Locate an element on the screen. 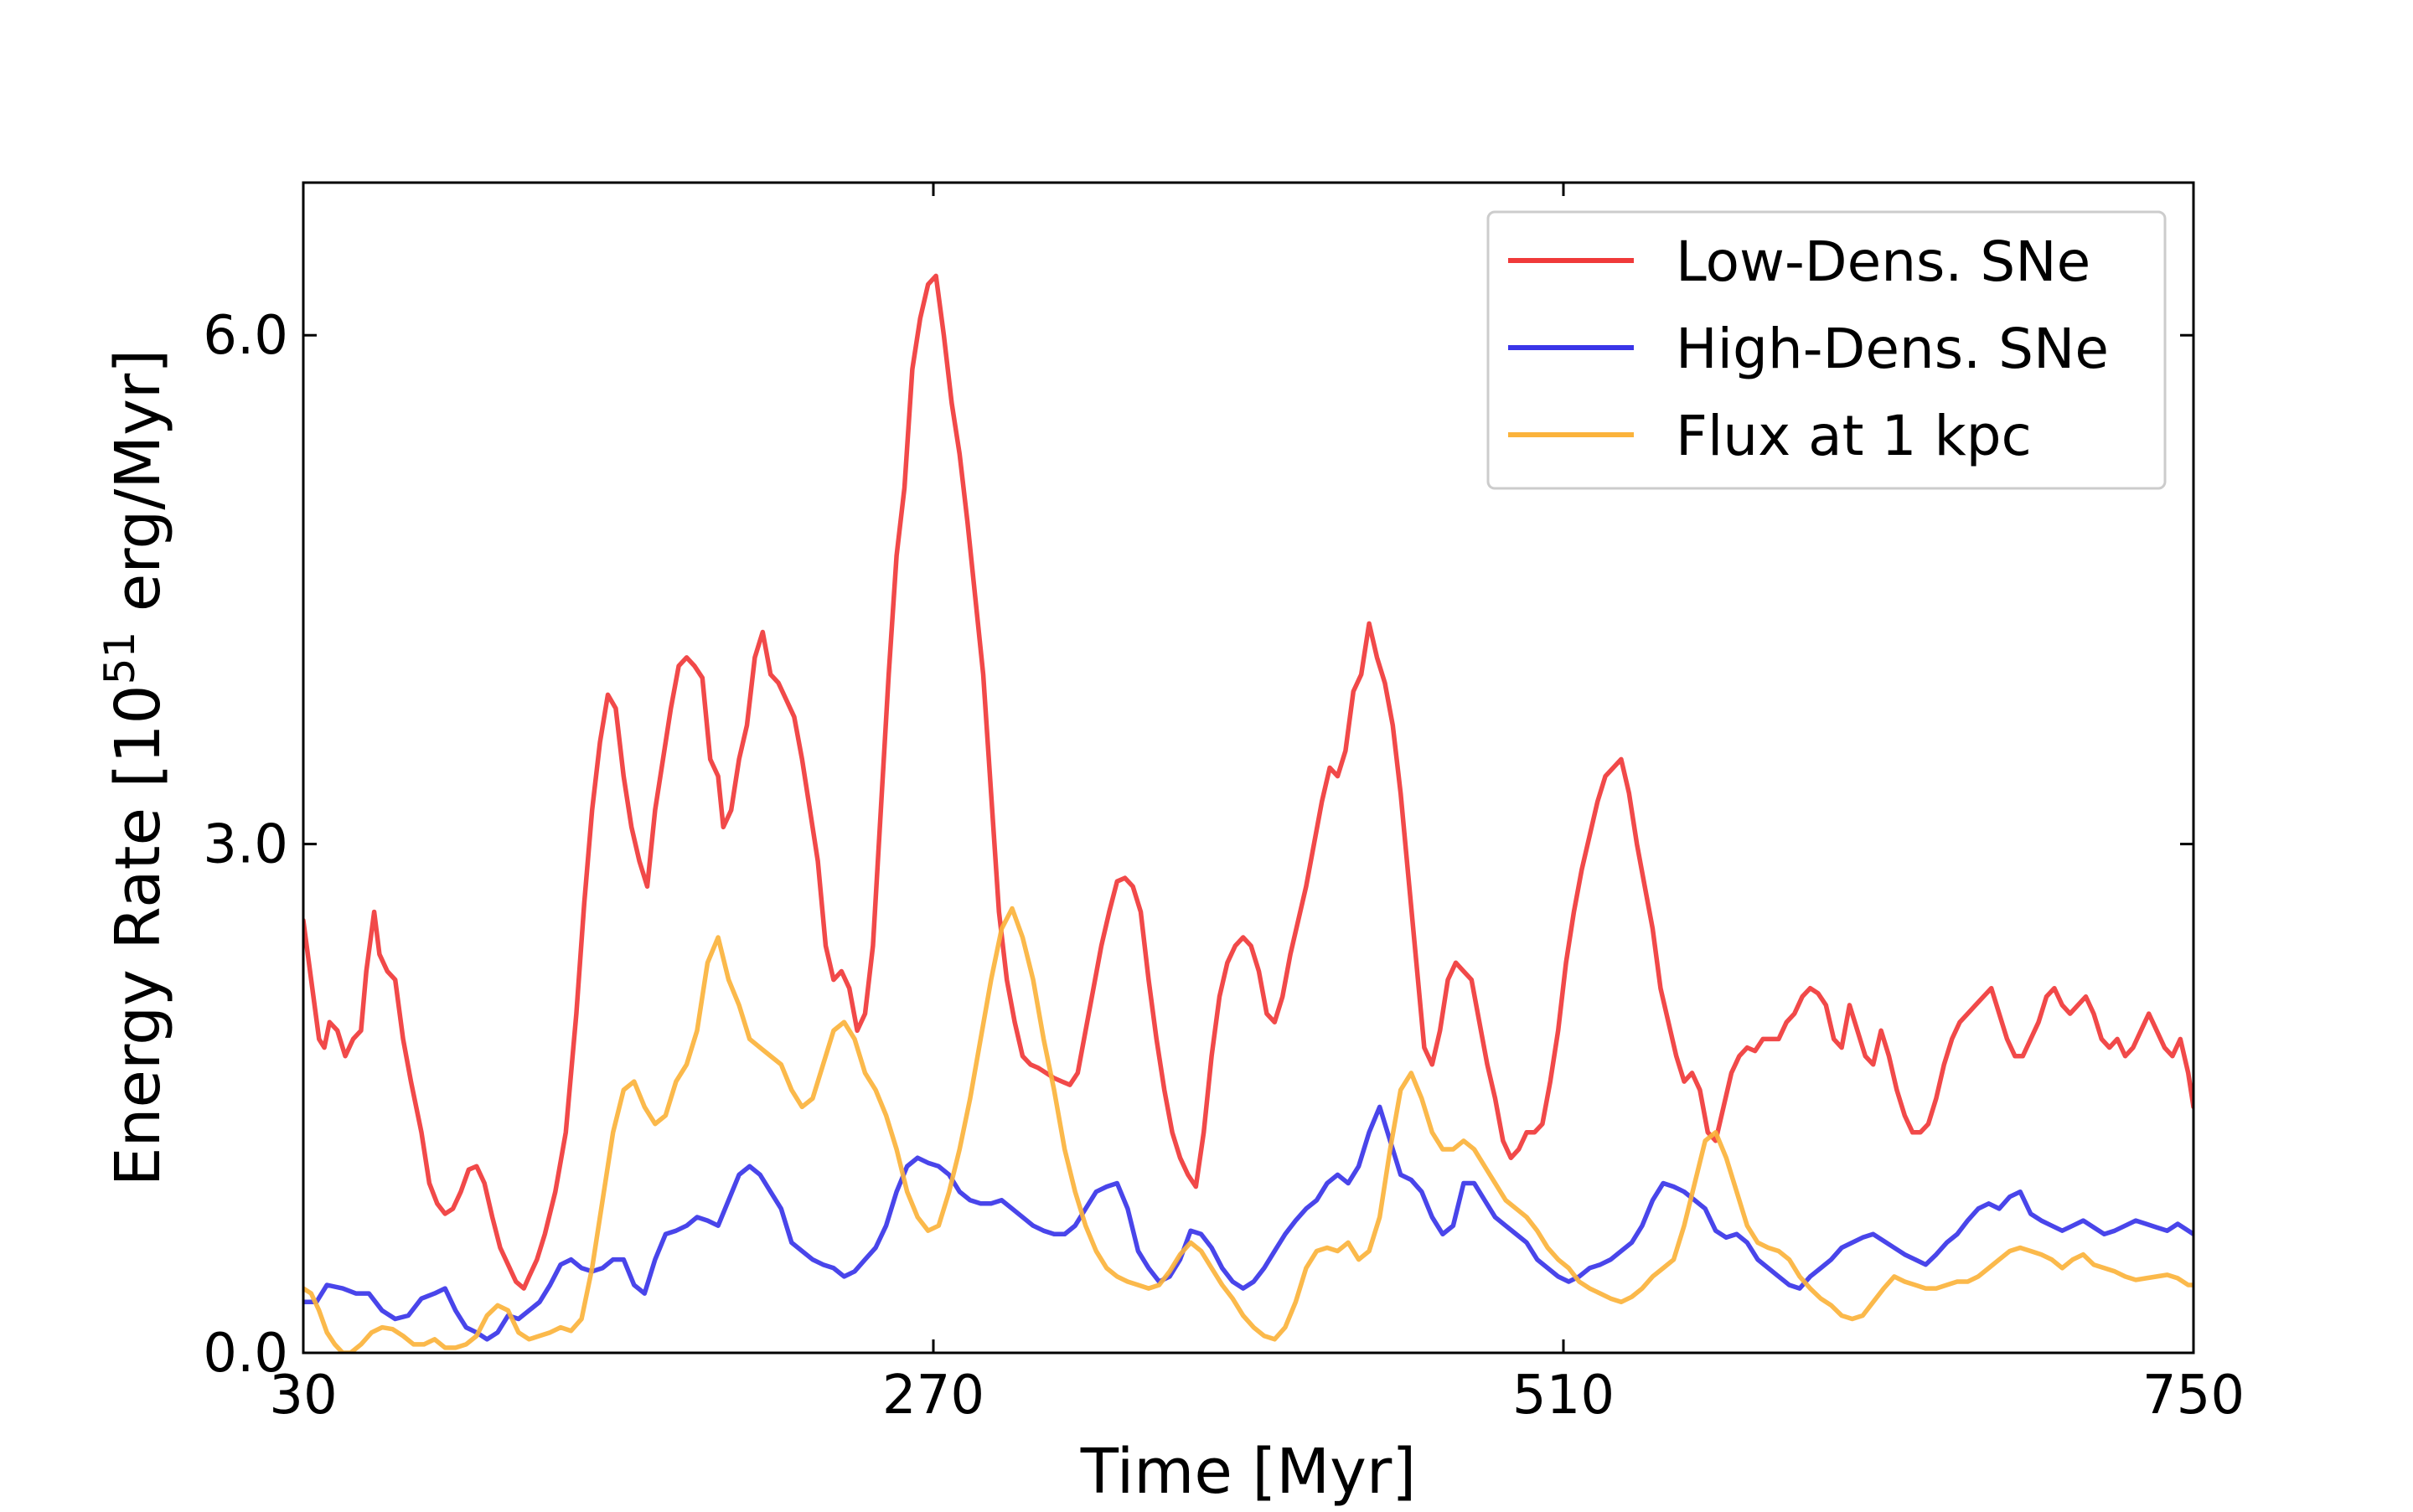  y-axis-label-suffix: erg/Myr] is located at coordinates (138, 490).